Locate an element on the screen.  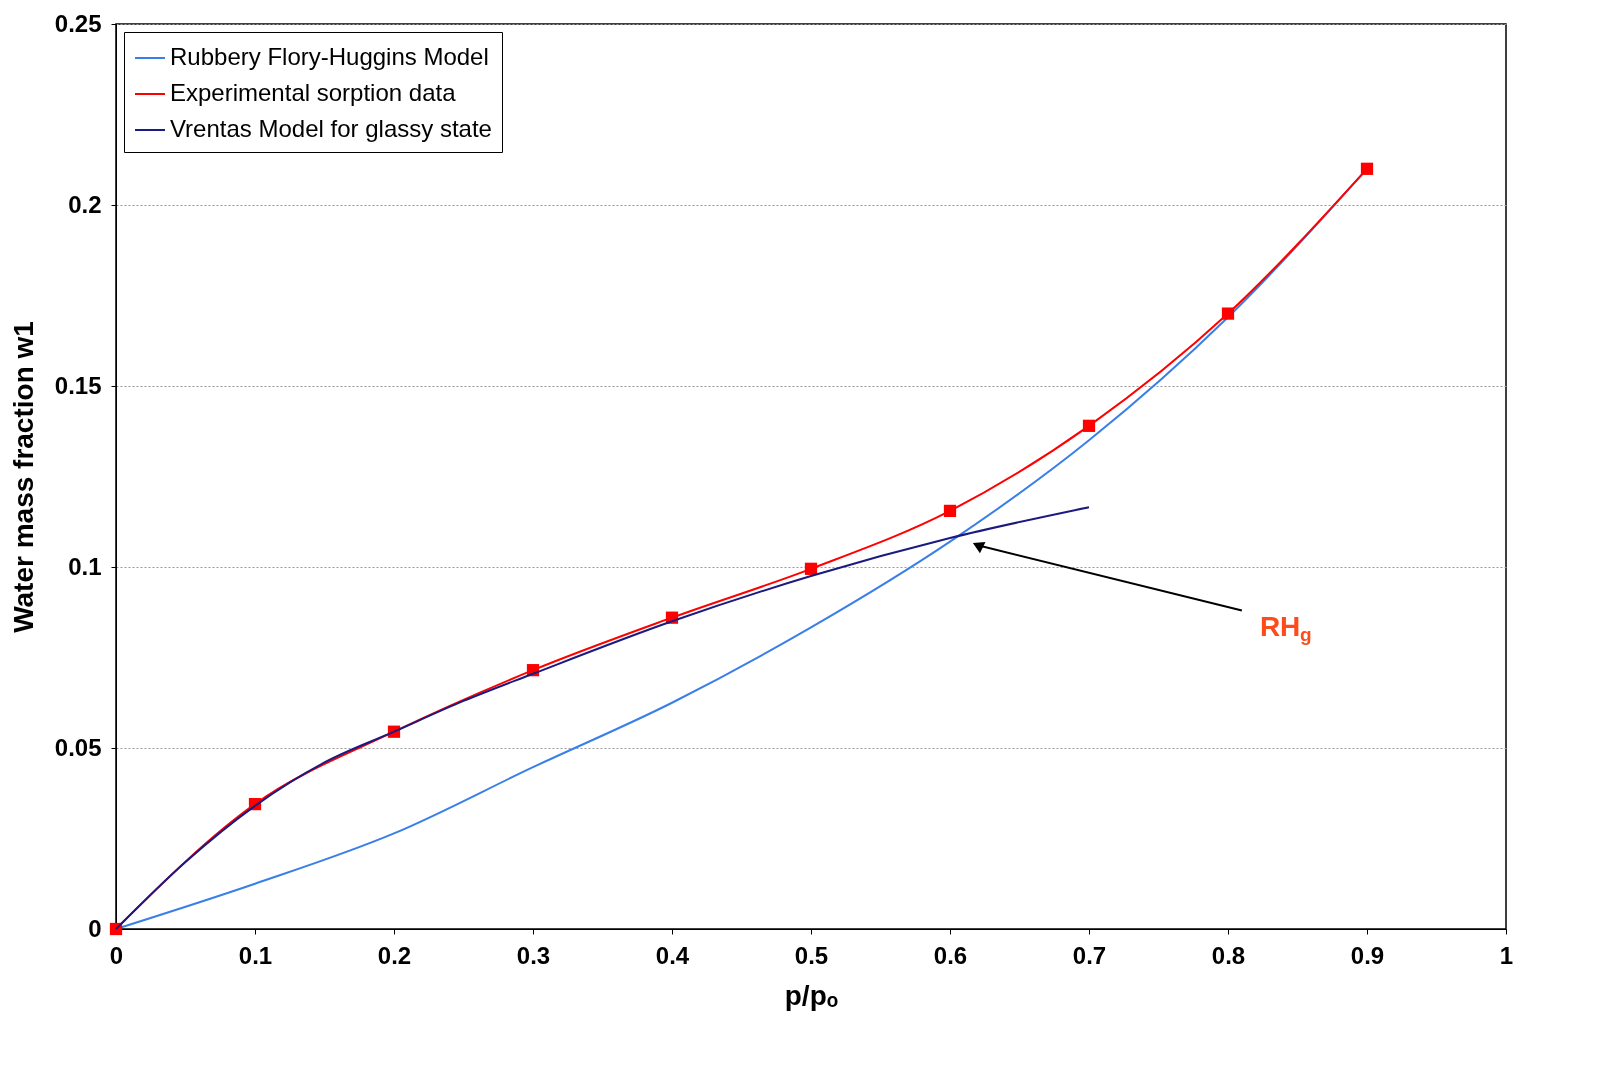
x-tick-label: 0.9 is located at coordinates (1367, 955).